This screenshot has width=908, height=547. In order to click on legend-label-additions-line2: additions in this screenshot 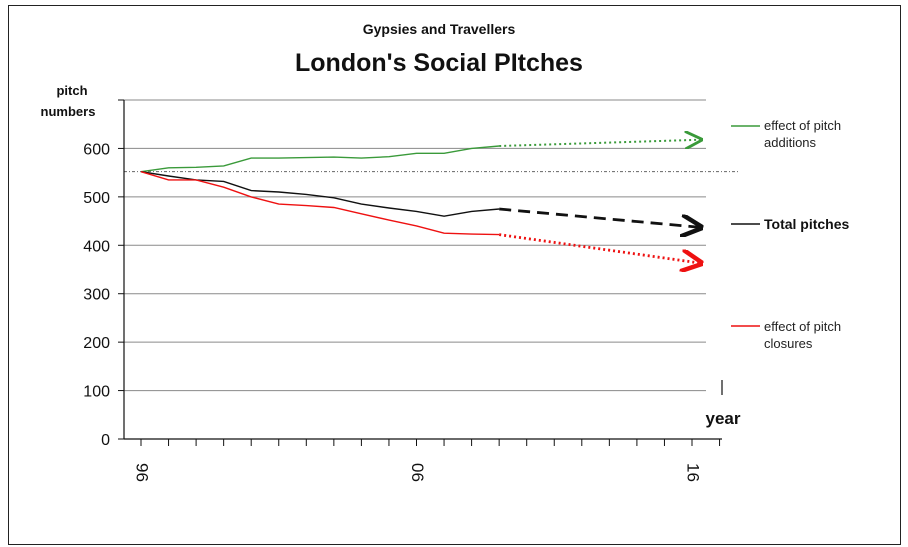, I will do `click(790, 142)`.